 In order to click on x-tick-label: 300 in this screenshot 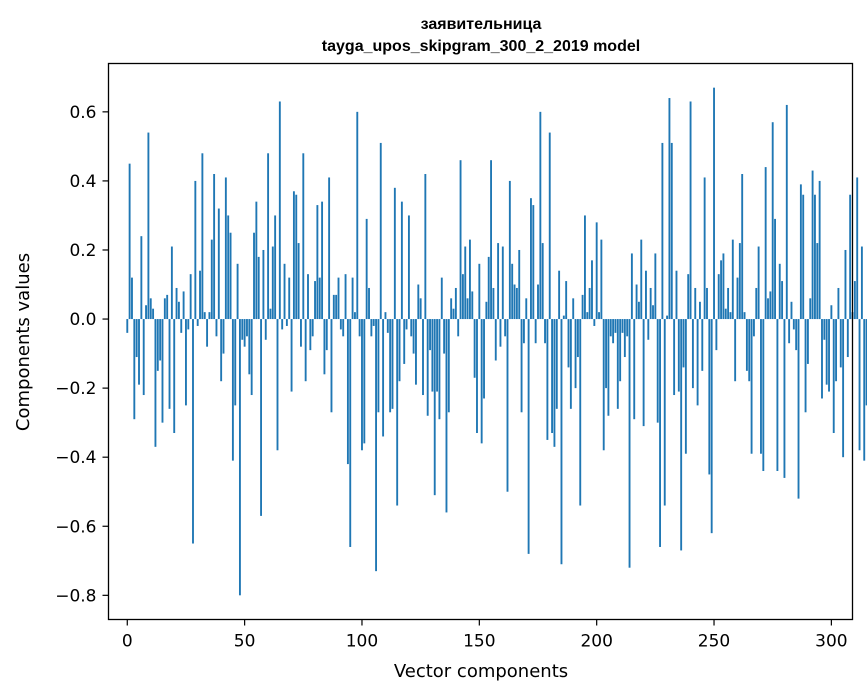, I will do `click(831, 642)`.